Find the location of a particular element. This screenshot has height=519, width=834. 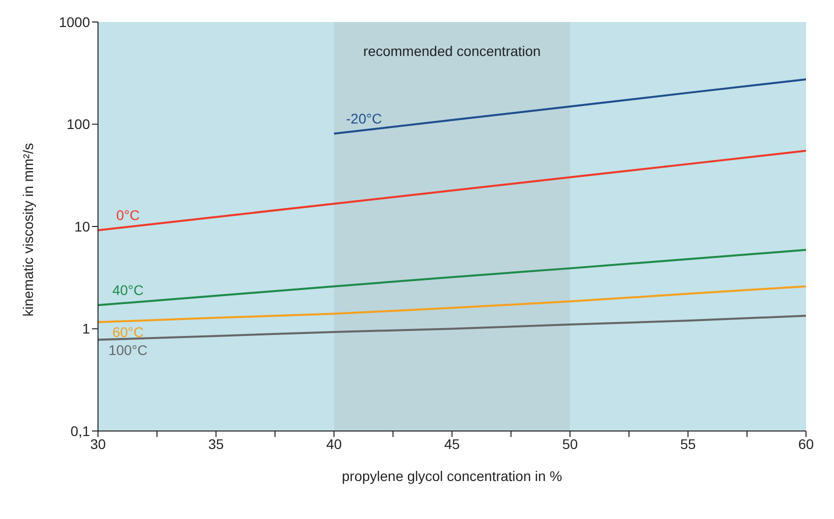

x-tick-label: 55 is located at coordinates (688, 444).